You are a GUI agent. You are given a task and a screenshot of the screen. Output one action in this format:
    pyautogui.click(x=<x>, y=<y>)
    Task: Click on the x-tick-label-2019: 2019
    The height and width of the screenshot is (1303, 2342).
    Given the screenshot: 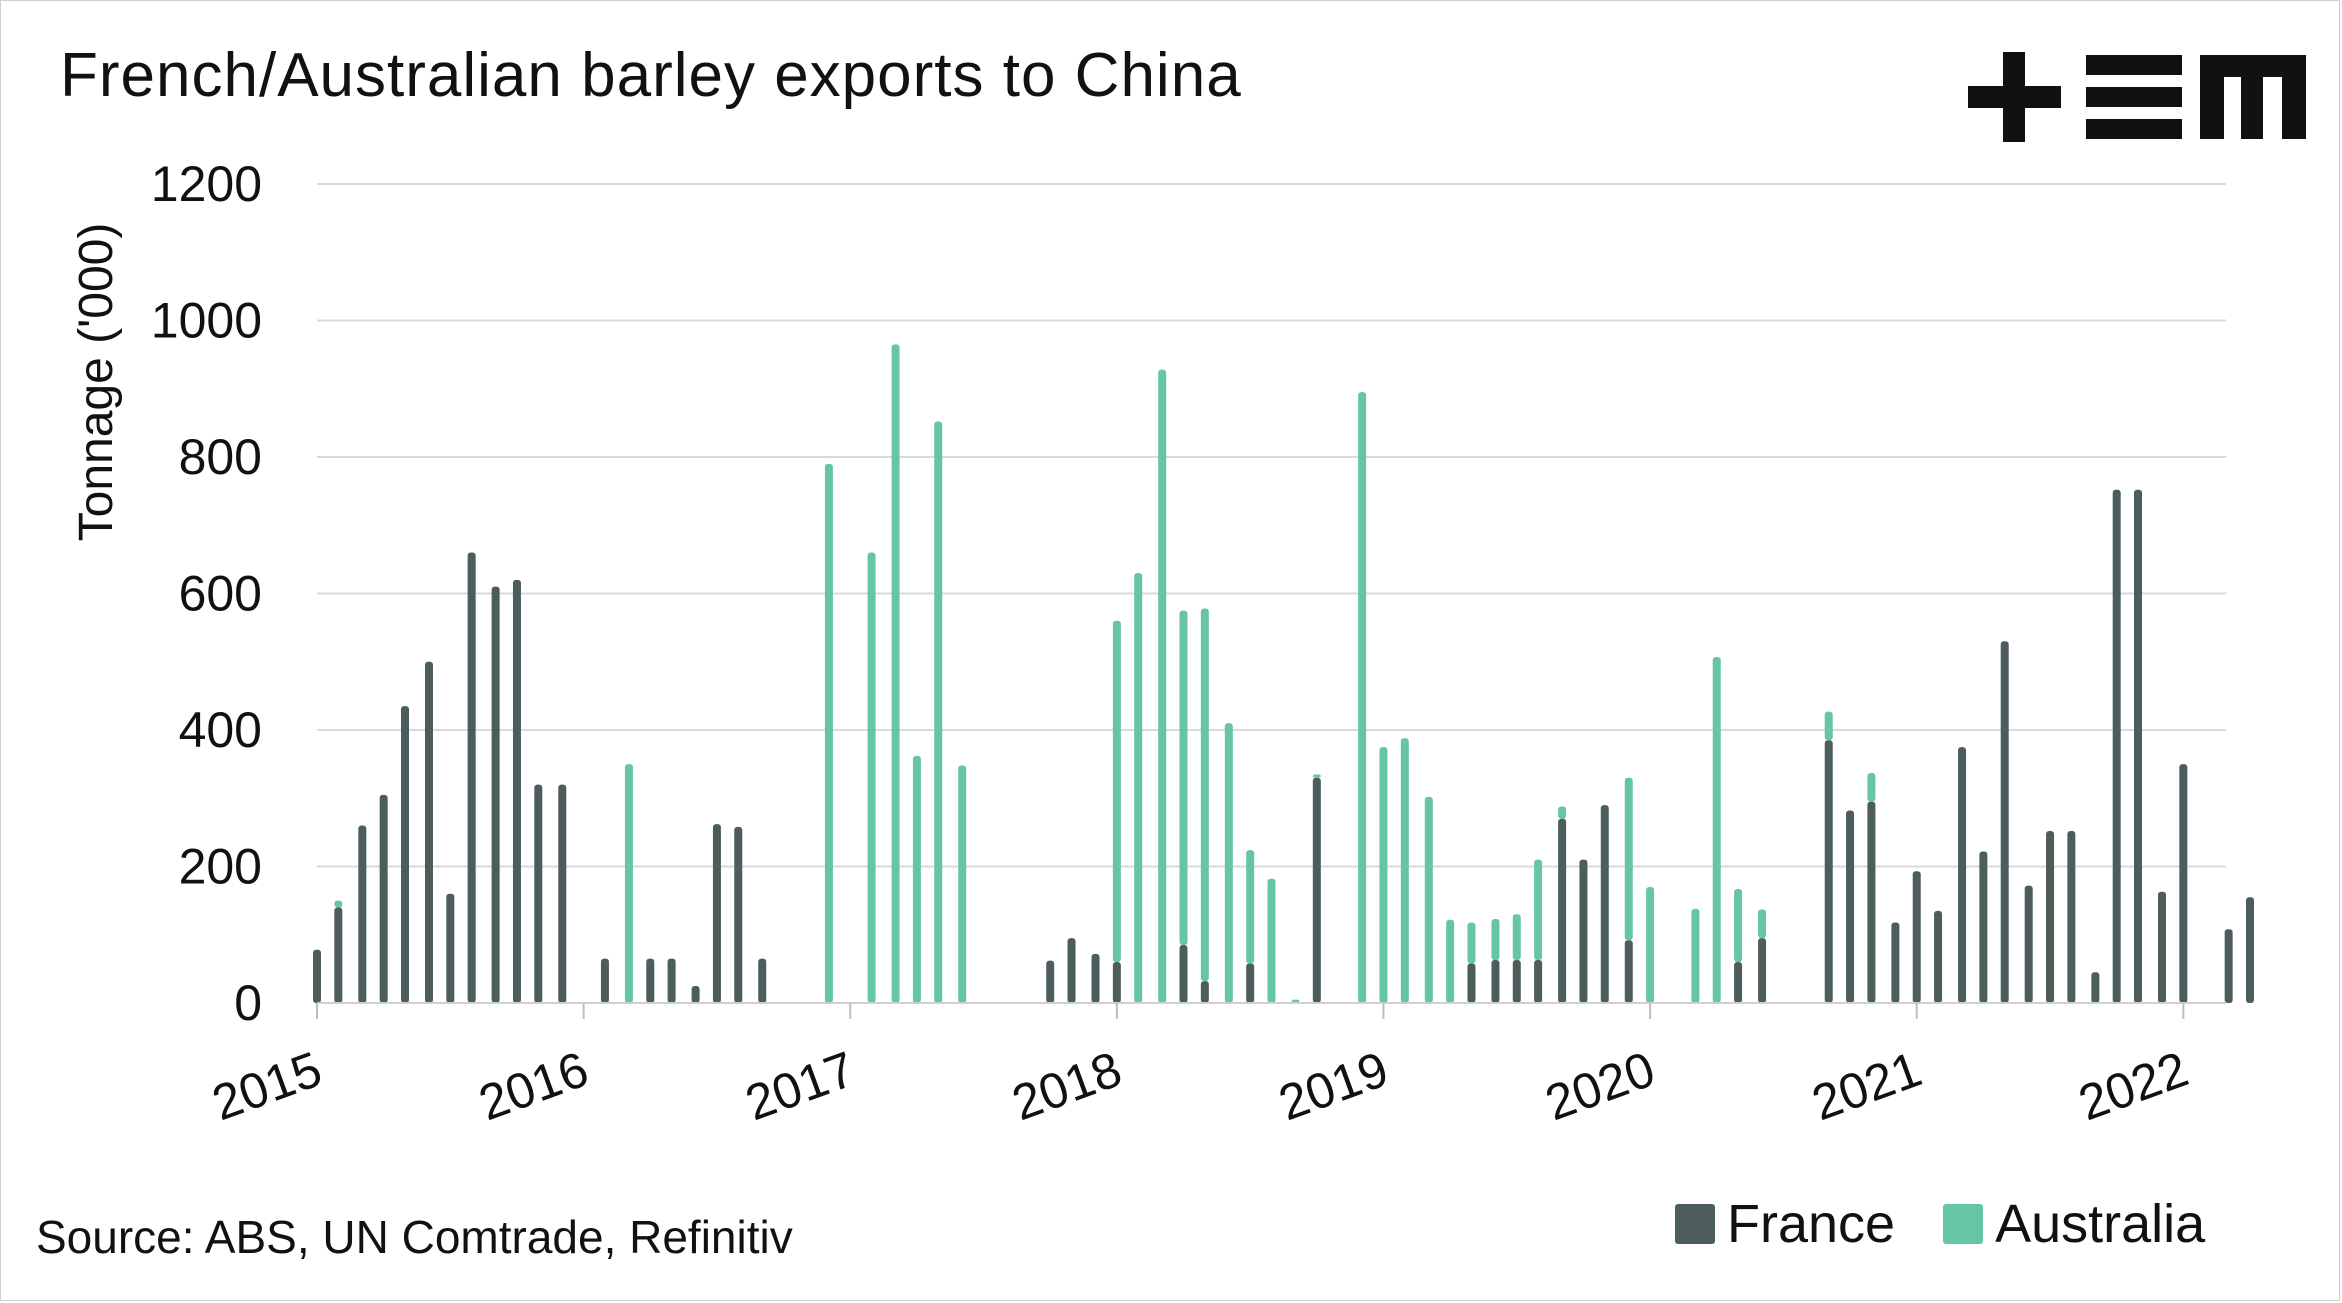 What is the action you would take?
    pyautogui.click(x=1334, y=1086)
    